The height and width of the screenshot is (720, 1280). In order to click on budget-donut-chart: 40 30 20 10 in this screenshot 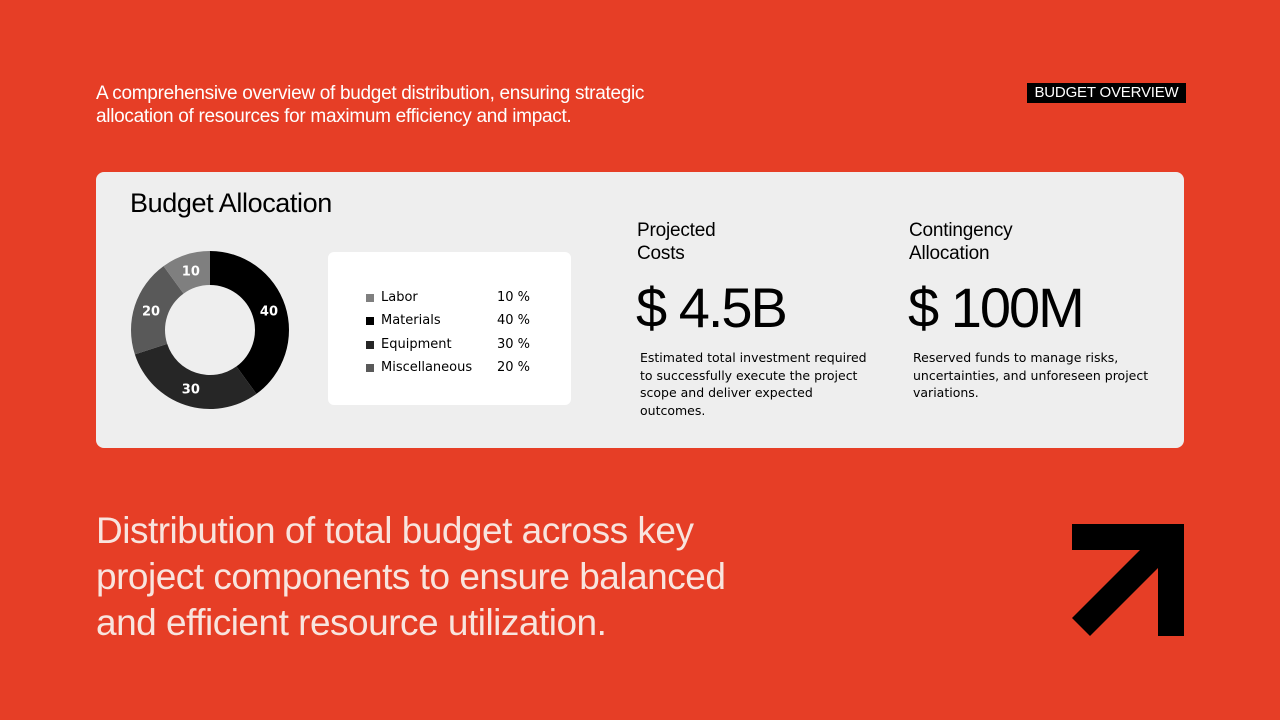, I will do `click(210, 330)`.